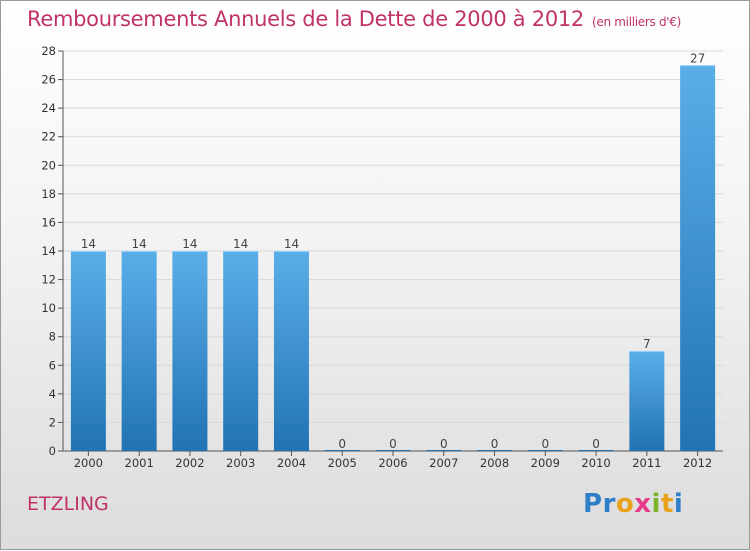 The height and width of the screenshot is (551, 750). What do you see at coordinates (637, 22) in the screenshot?
I see `chart-unit: (en milliers d'€)` at bounding box center [637, 22].